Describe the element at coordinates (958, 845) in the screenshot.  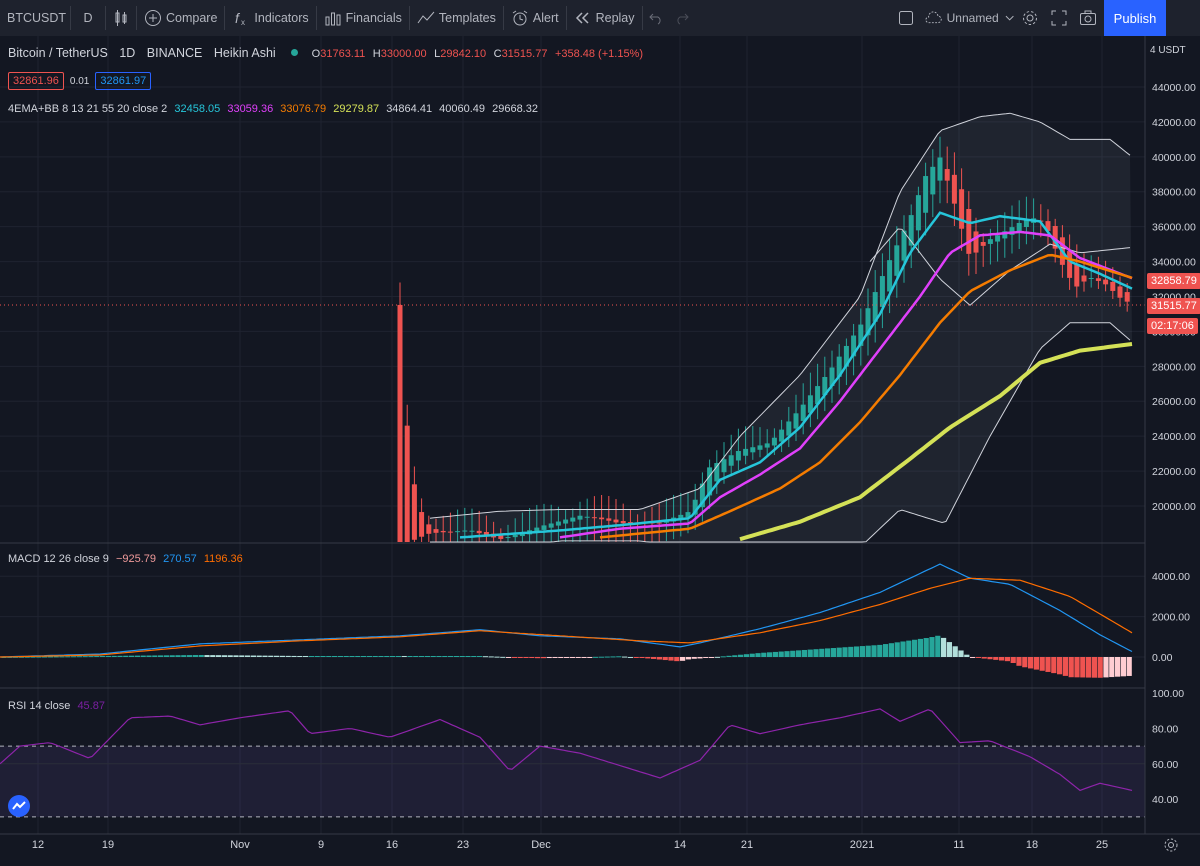
I see `time-axis-label: 11` at that location.